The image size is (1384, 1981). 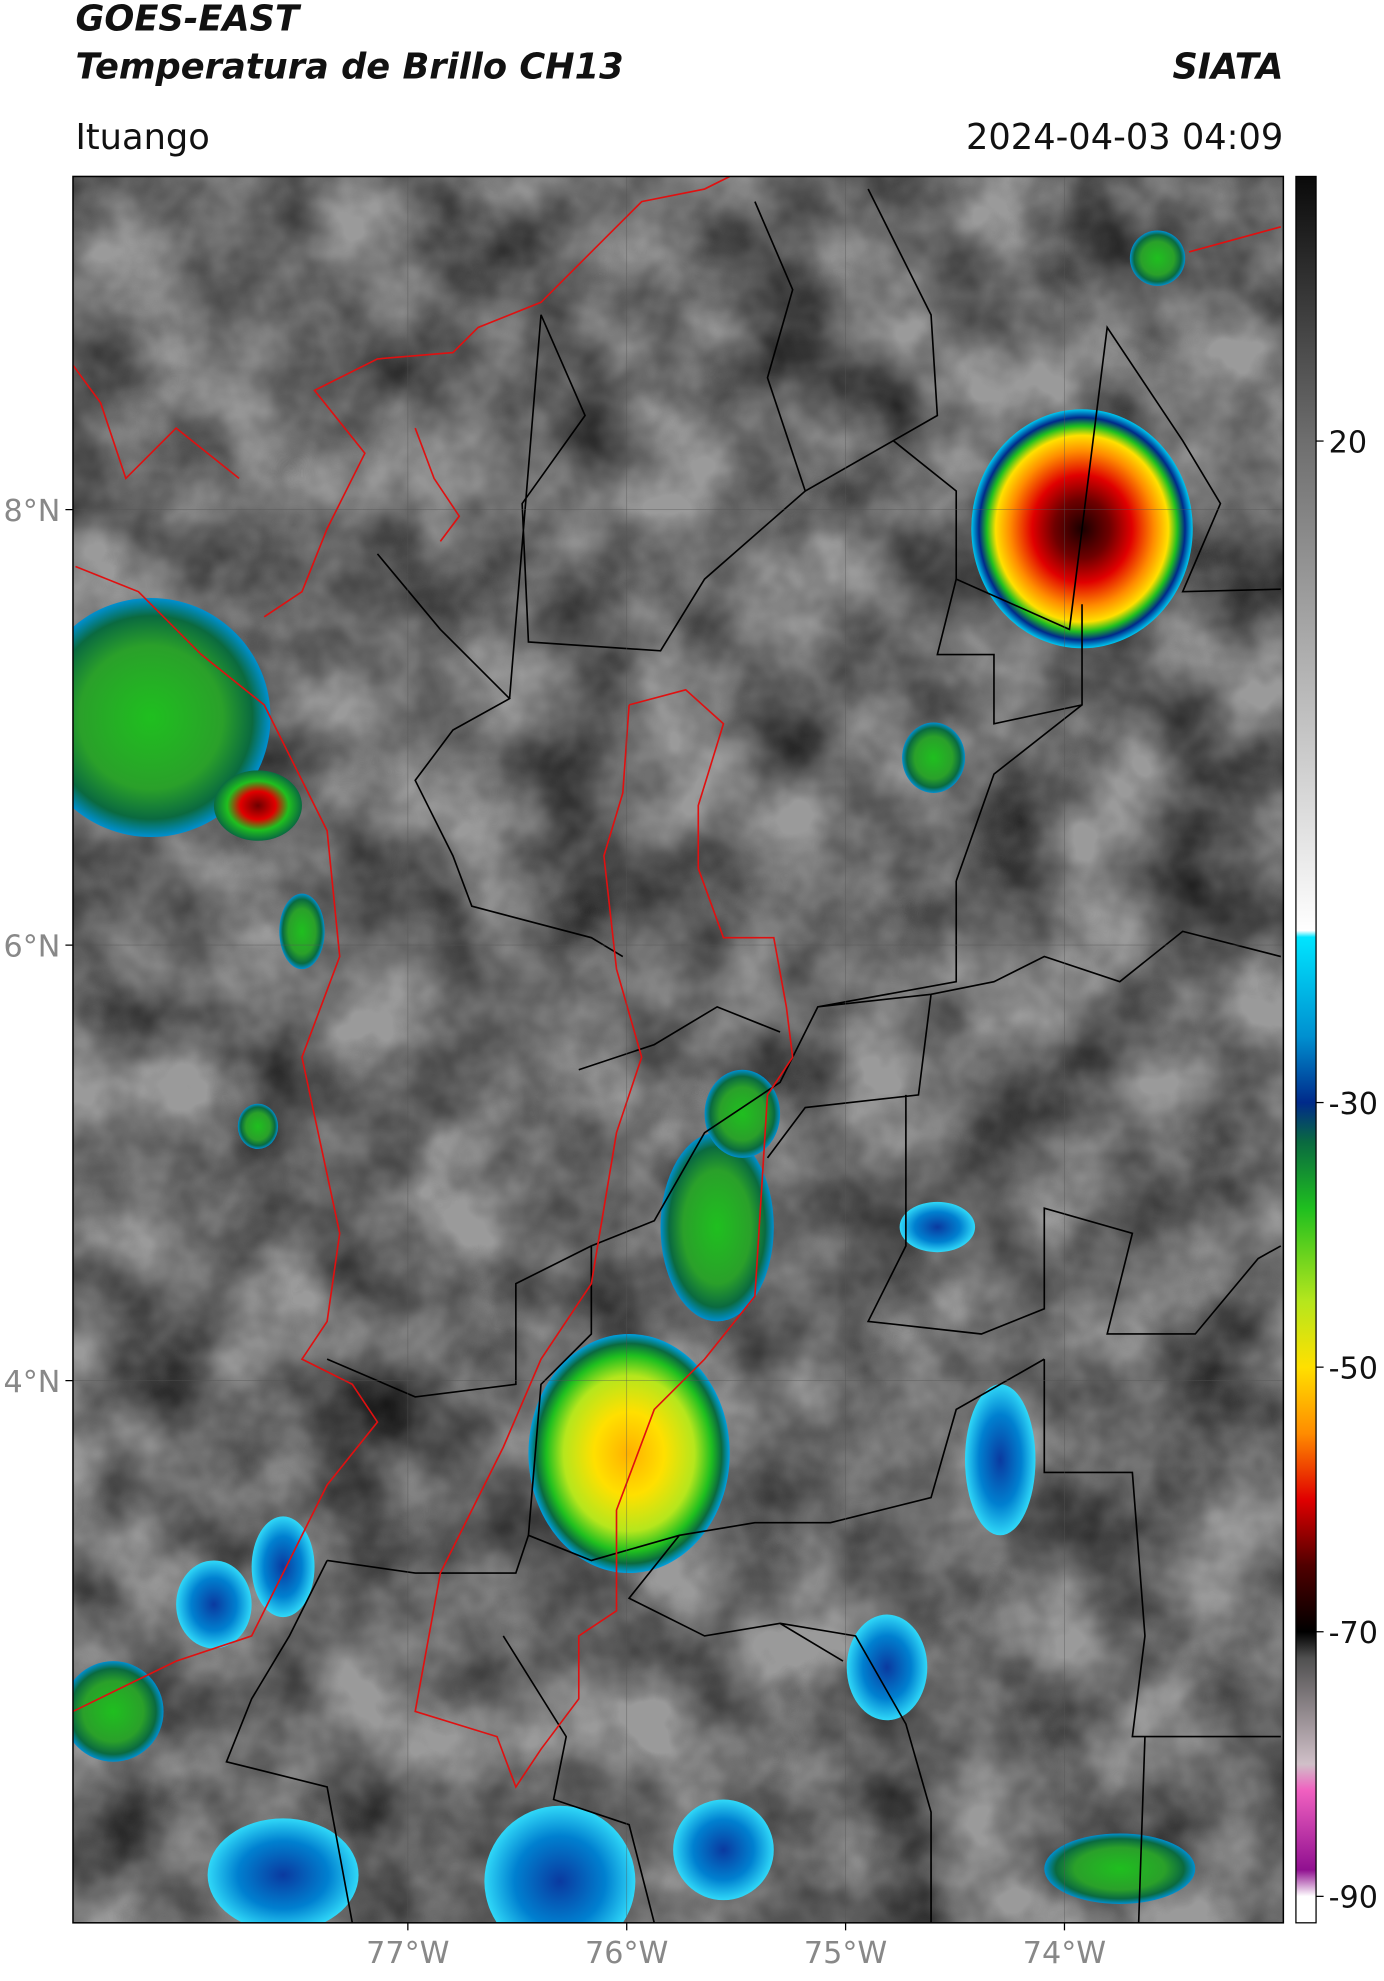 I want to click on subtitle: Temperatura de Brillo CH13, so click(x=349, y=66).